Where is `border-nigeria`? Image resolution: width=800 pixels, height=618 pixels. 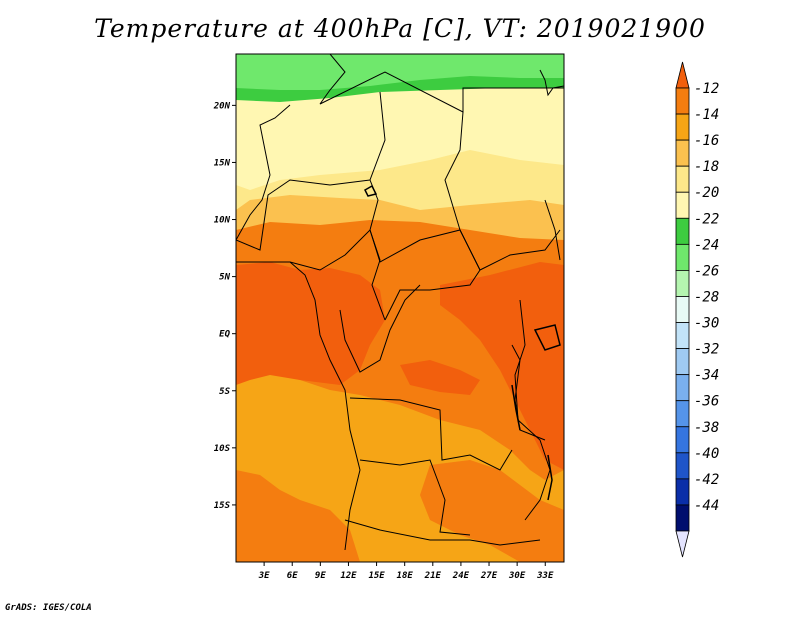 border-nigeria is located at coordinates (303, 215).